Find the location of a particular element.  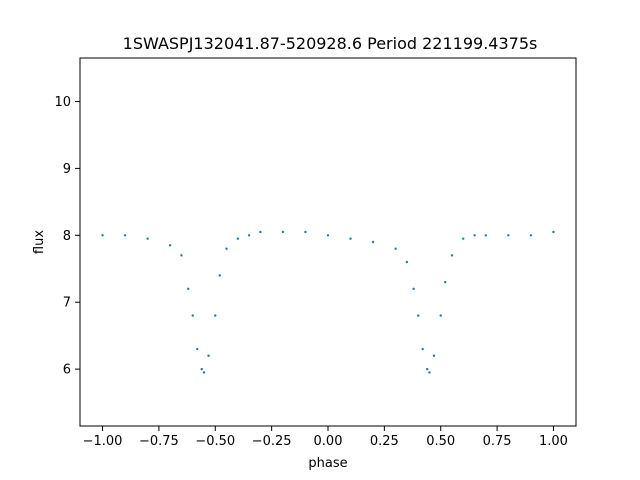

x-axis-label: phase is located at coordinates (327, 463).